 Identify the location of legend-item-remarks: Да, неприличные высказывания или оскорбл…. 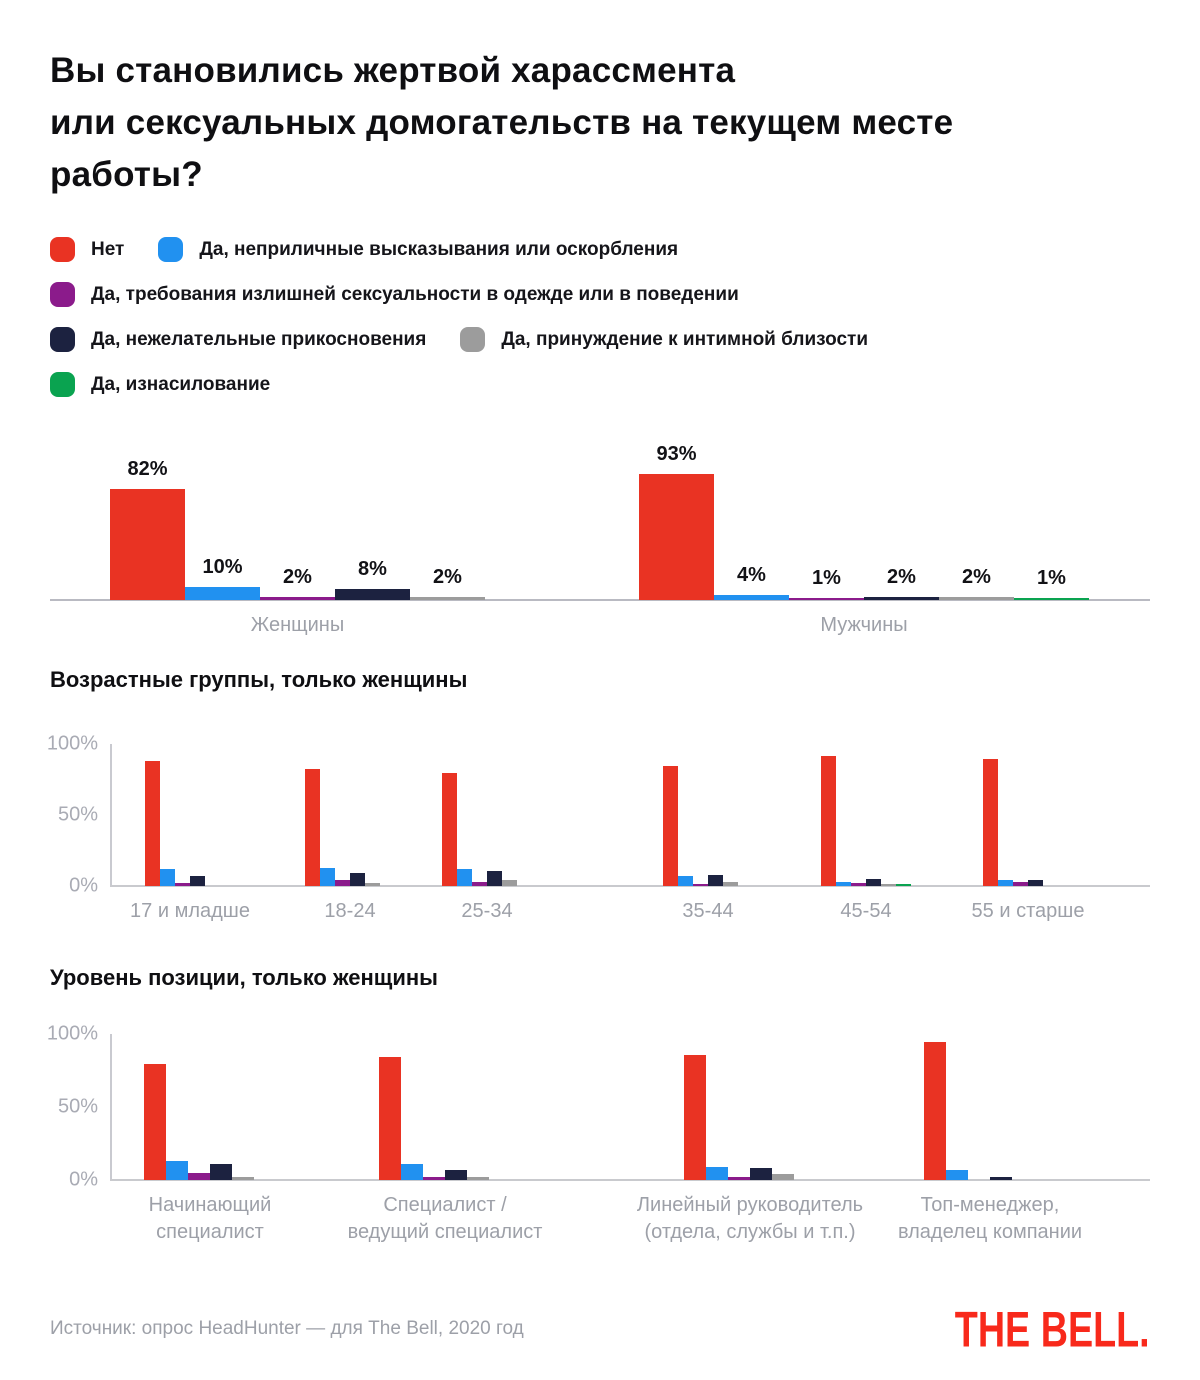
(418, 249).